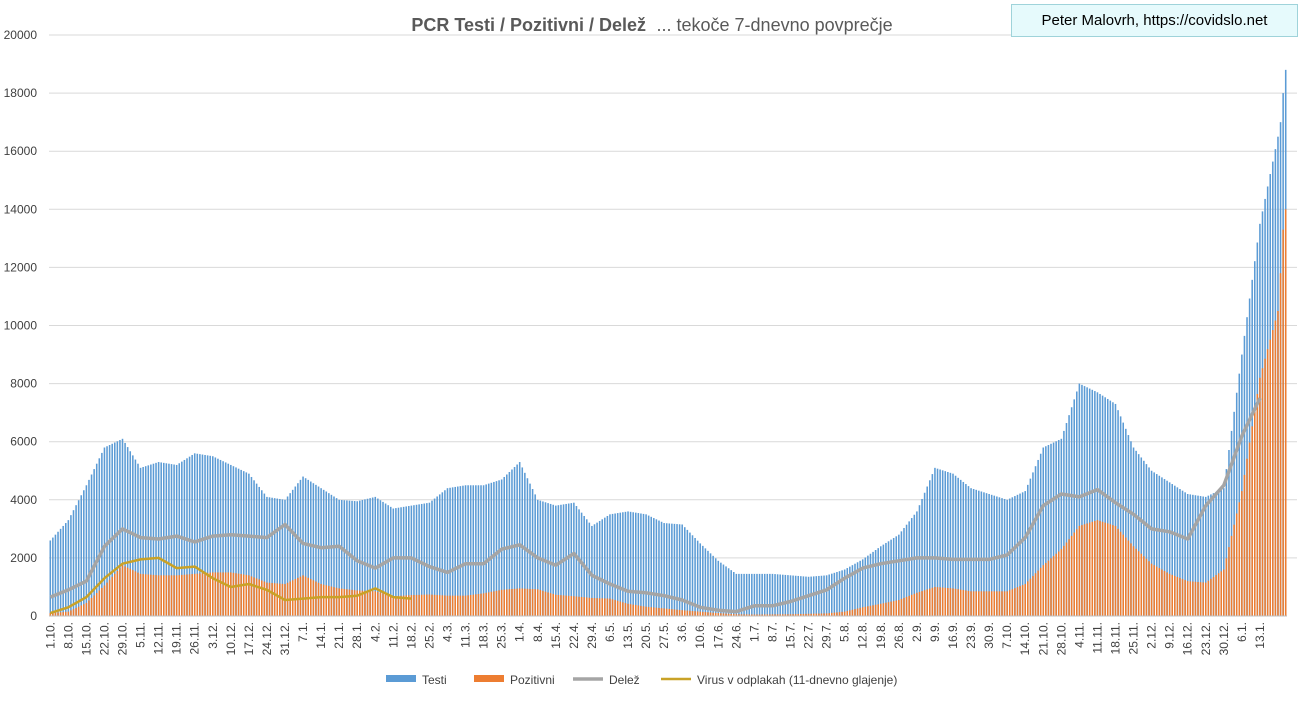  What do you see at coordinates (682, 632) in the screenshot?
I see `x-tick-label: 3.6.` at bounding box center [682, 632].